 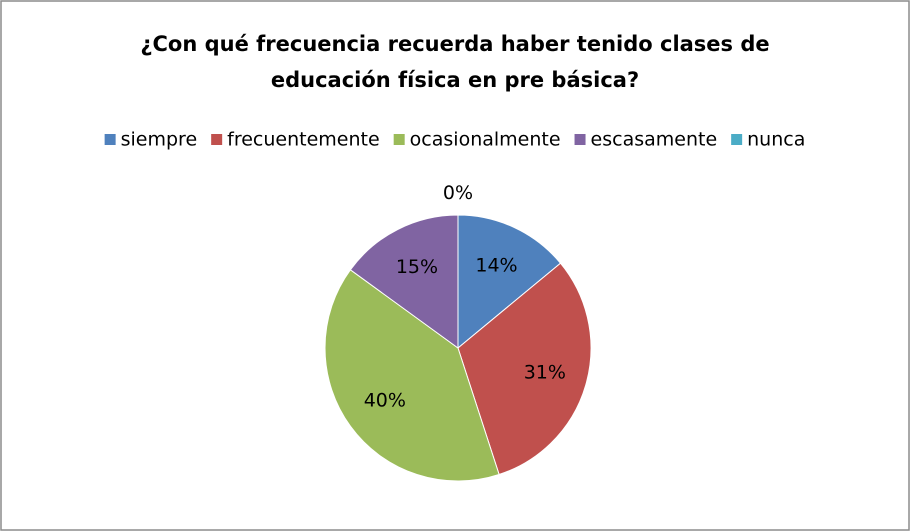 What do you see at coordinates (654, 140) in the screenshot?
I see `legend-label: escasamente` at bounding box center [654, 140].